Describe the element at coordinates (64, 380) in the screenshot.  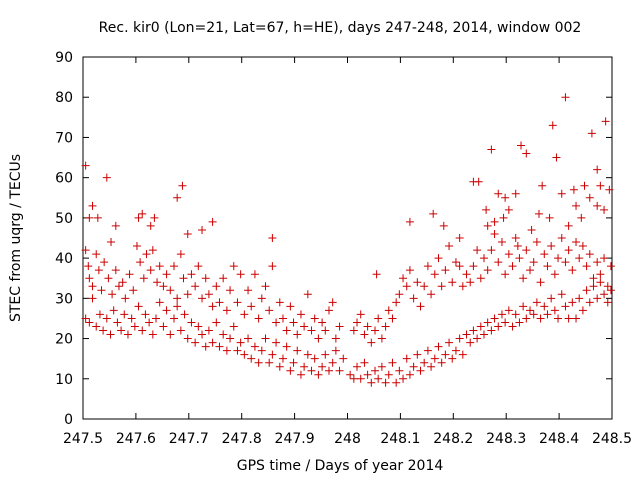
I see `y-tick-label: 10` at that location.